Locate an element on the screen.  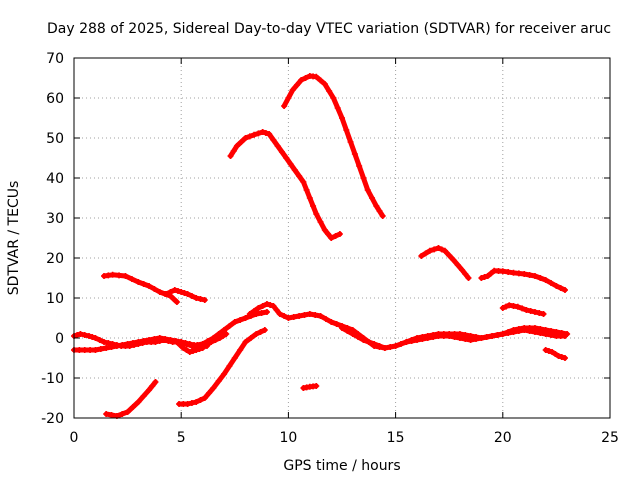
x-axis-label: GPS time / hours is located at coordinates (341, 466).